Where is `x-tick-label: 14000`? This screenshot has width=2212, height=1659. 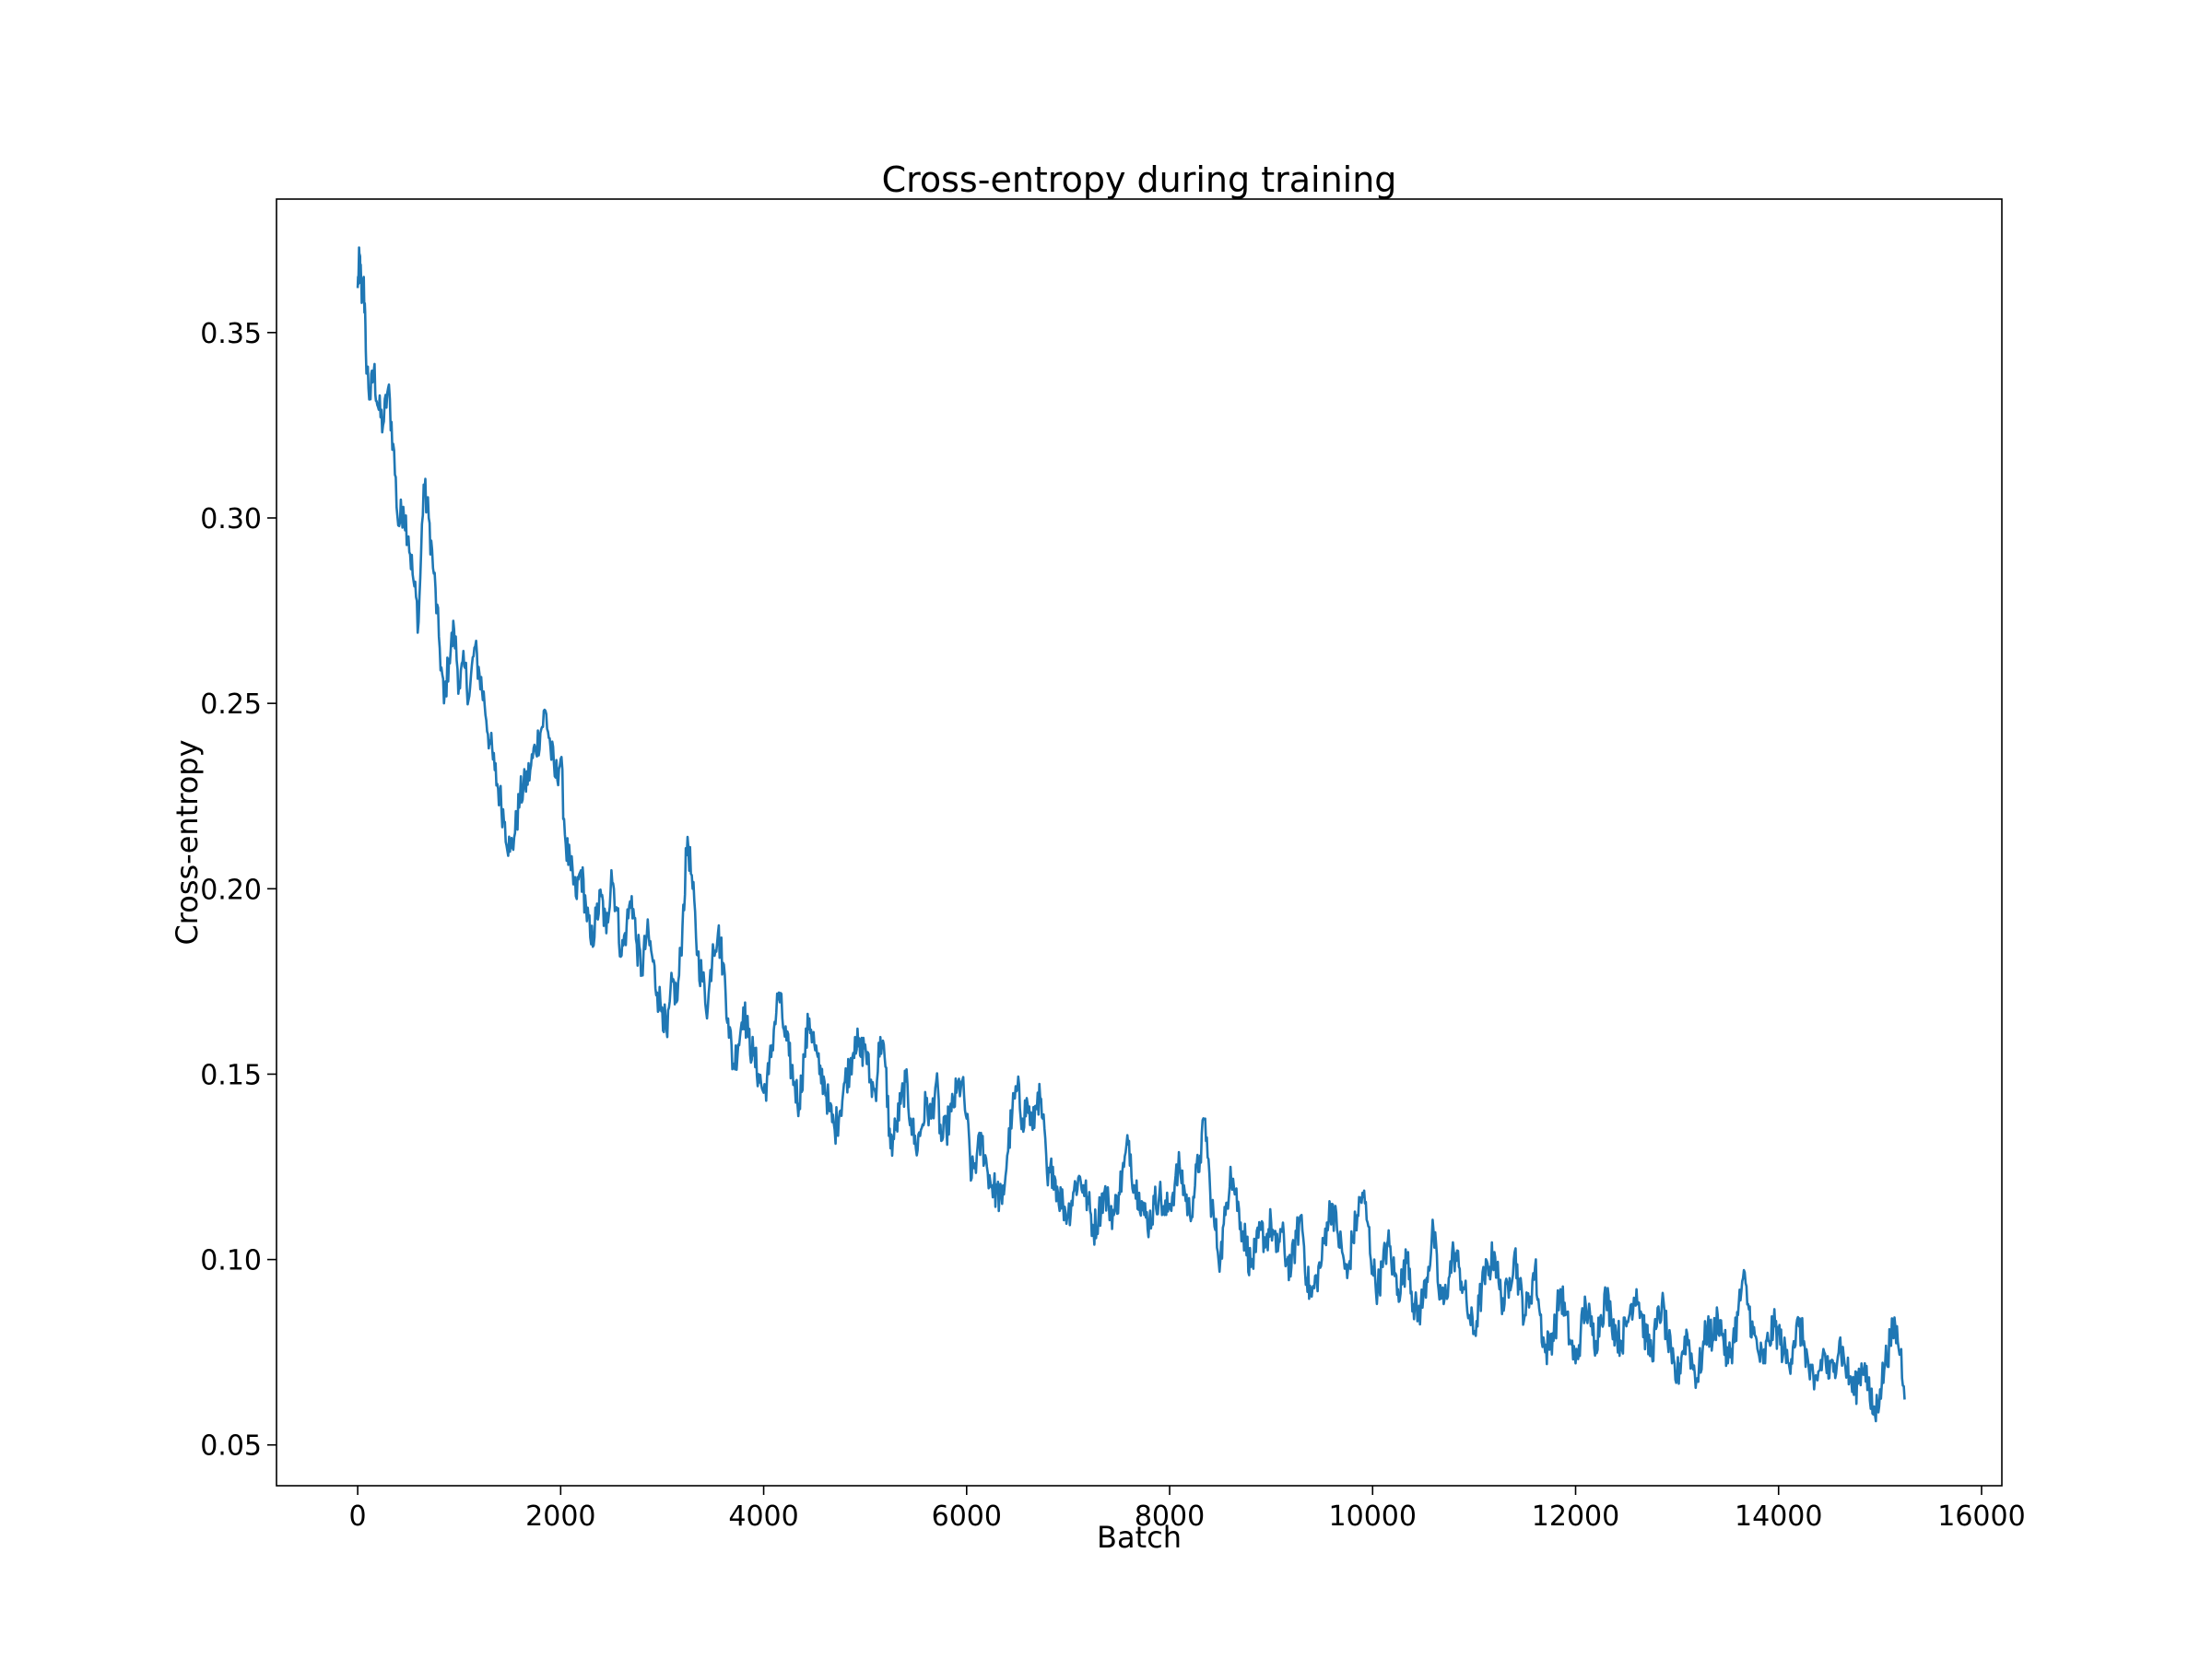 x-tick-label: 14000 is located at coordinates (1778, 1516).